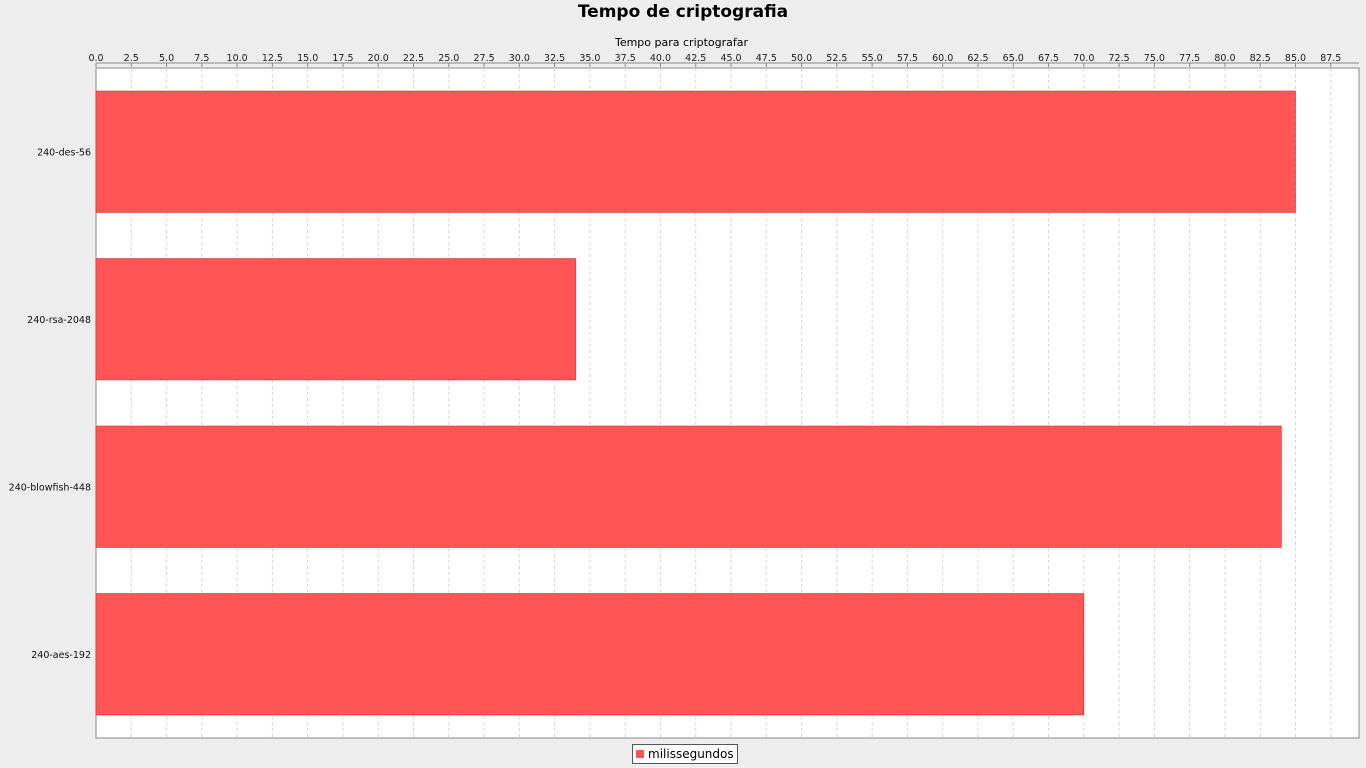  Describe the element at coordinates (681, 42) in the screenshot. I see `x-axis-label: Tempo para criptografar` at that location.